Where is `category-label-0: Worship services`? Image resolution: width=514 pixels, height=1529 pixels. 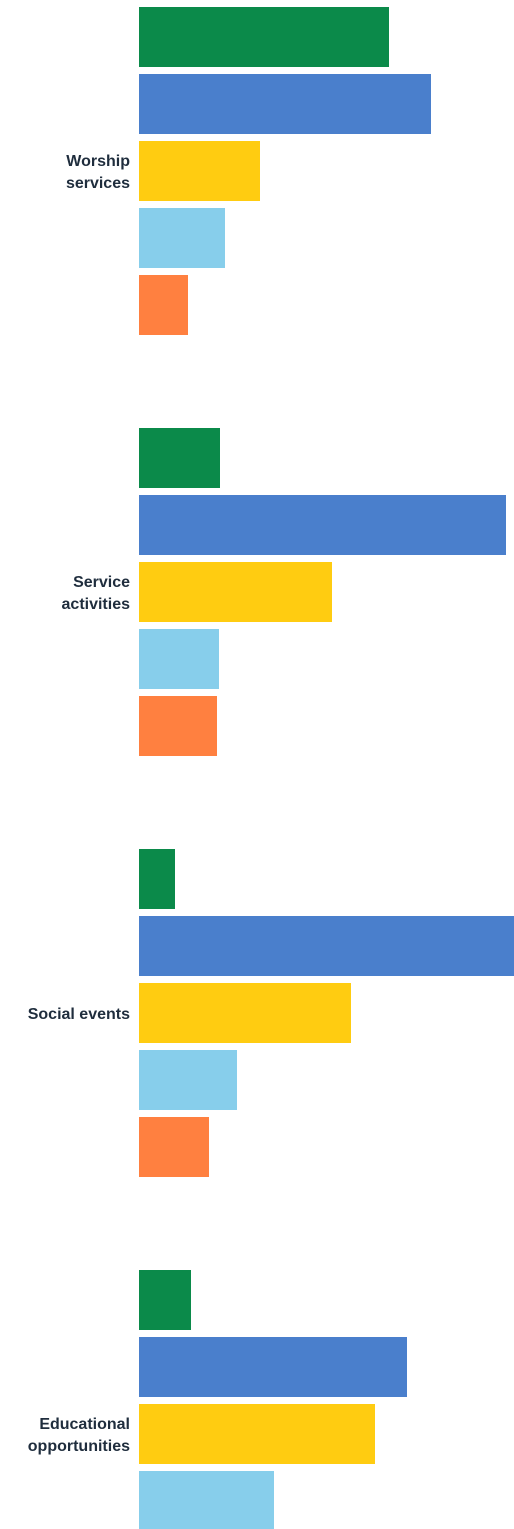 category-label-0: Worship services is located at coordinates (98, 172).